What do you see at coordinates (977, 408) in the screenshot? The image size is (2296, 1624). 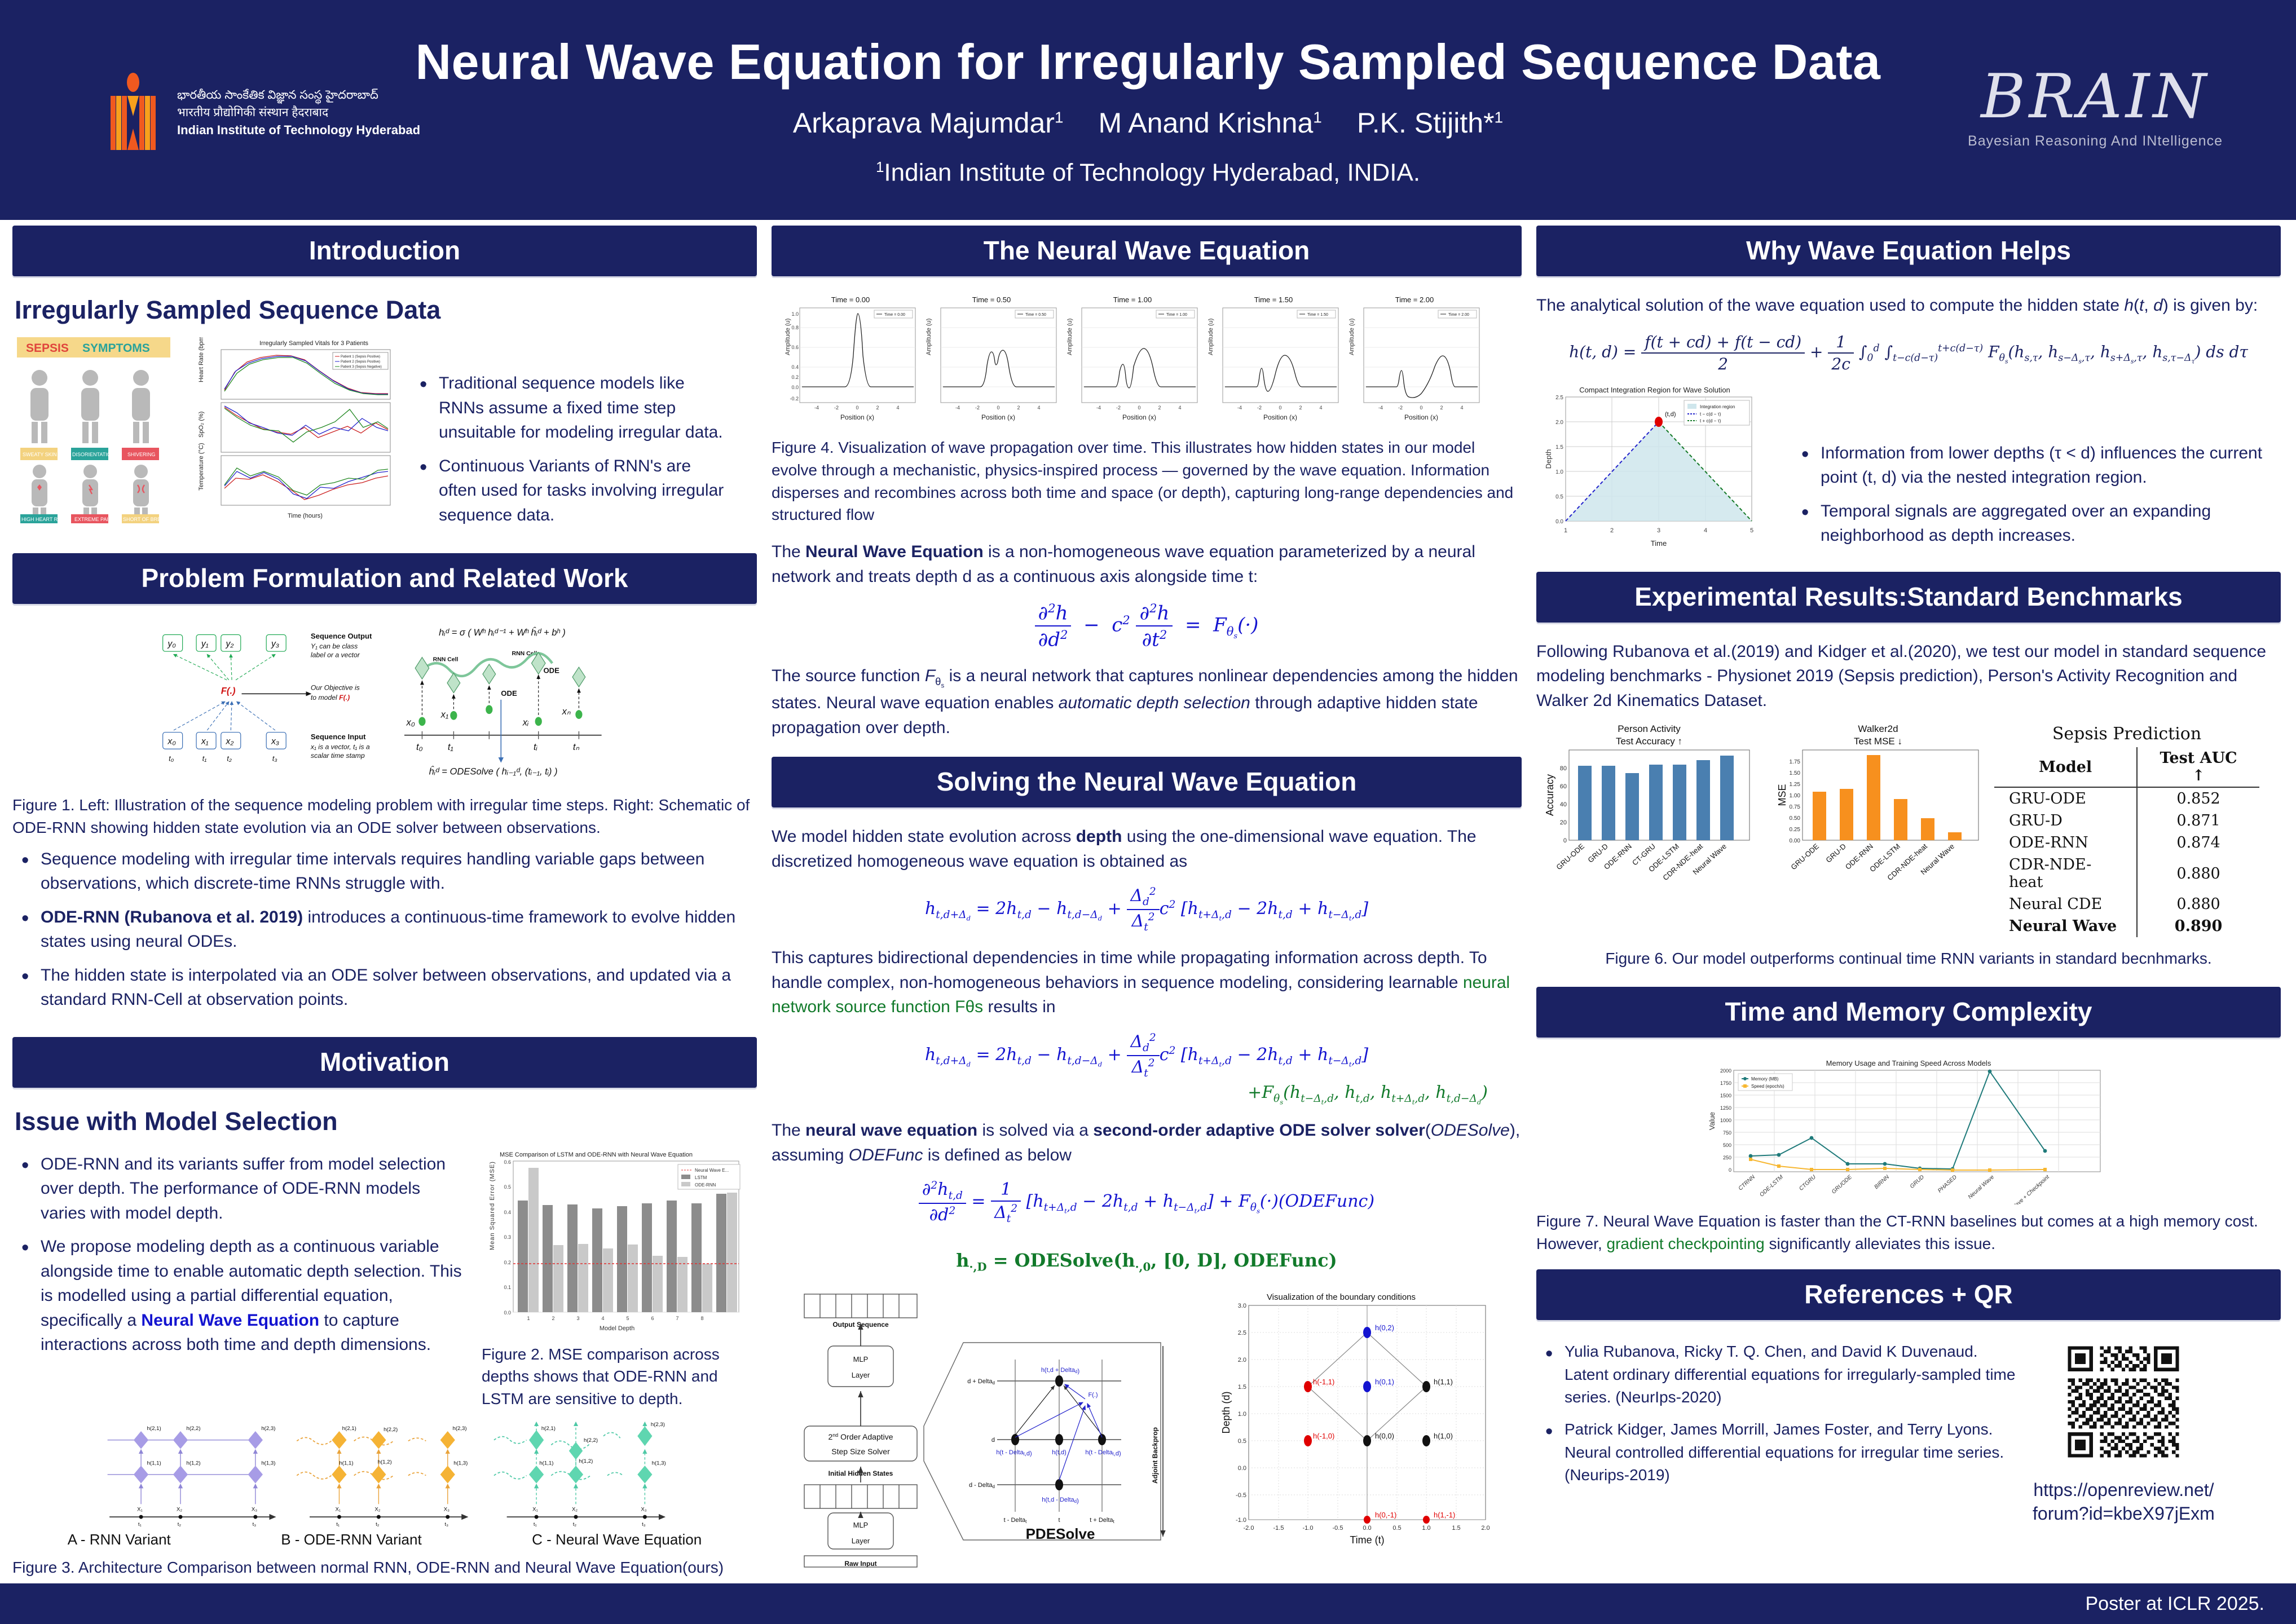 I see `svg-text: -2` at bounding box center [977, 408].